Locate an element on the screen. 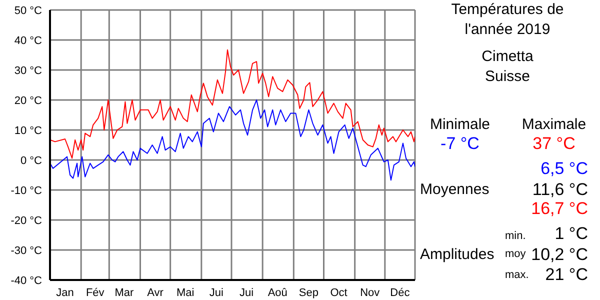 The height and width of the screenshot is (300, 600). text: Minimale is located at coordinates (459, 124).